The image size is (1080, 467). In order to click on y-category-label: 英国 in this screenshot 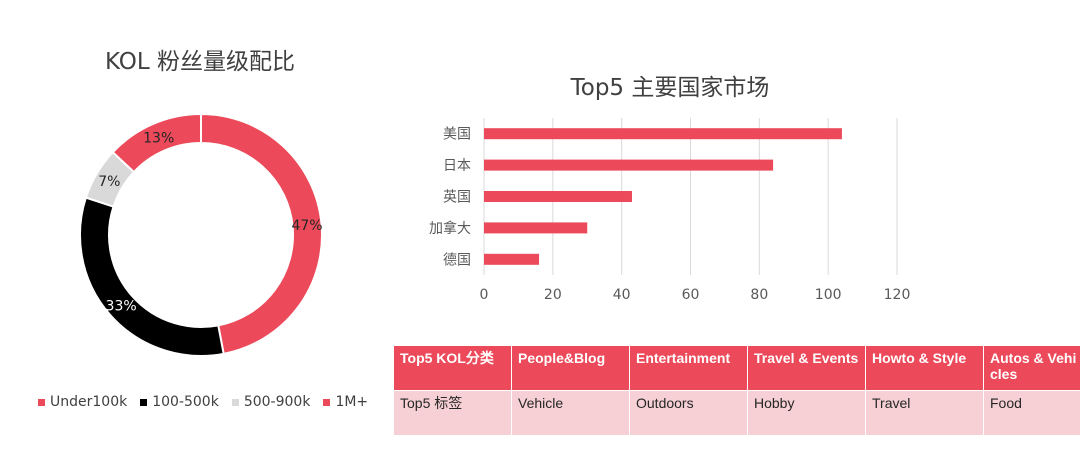, I will do `click(457, 197)`.